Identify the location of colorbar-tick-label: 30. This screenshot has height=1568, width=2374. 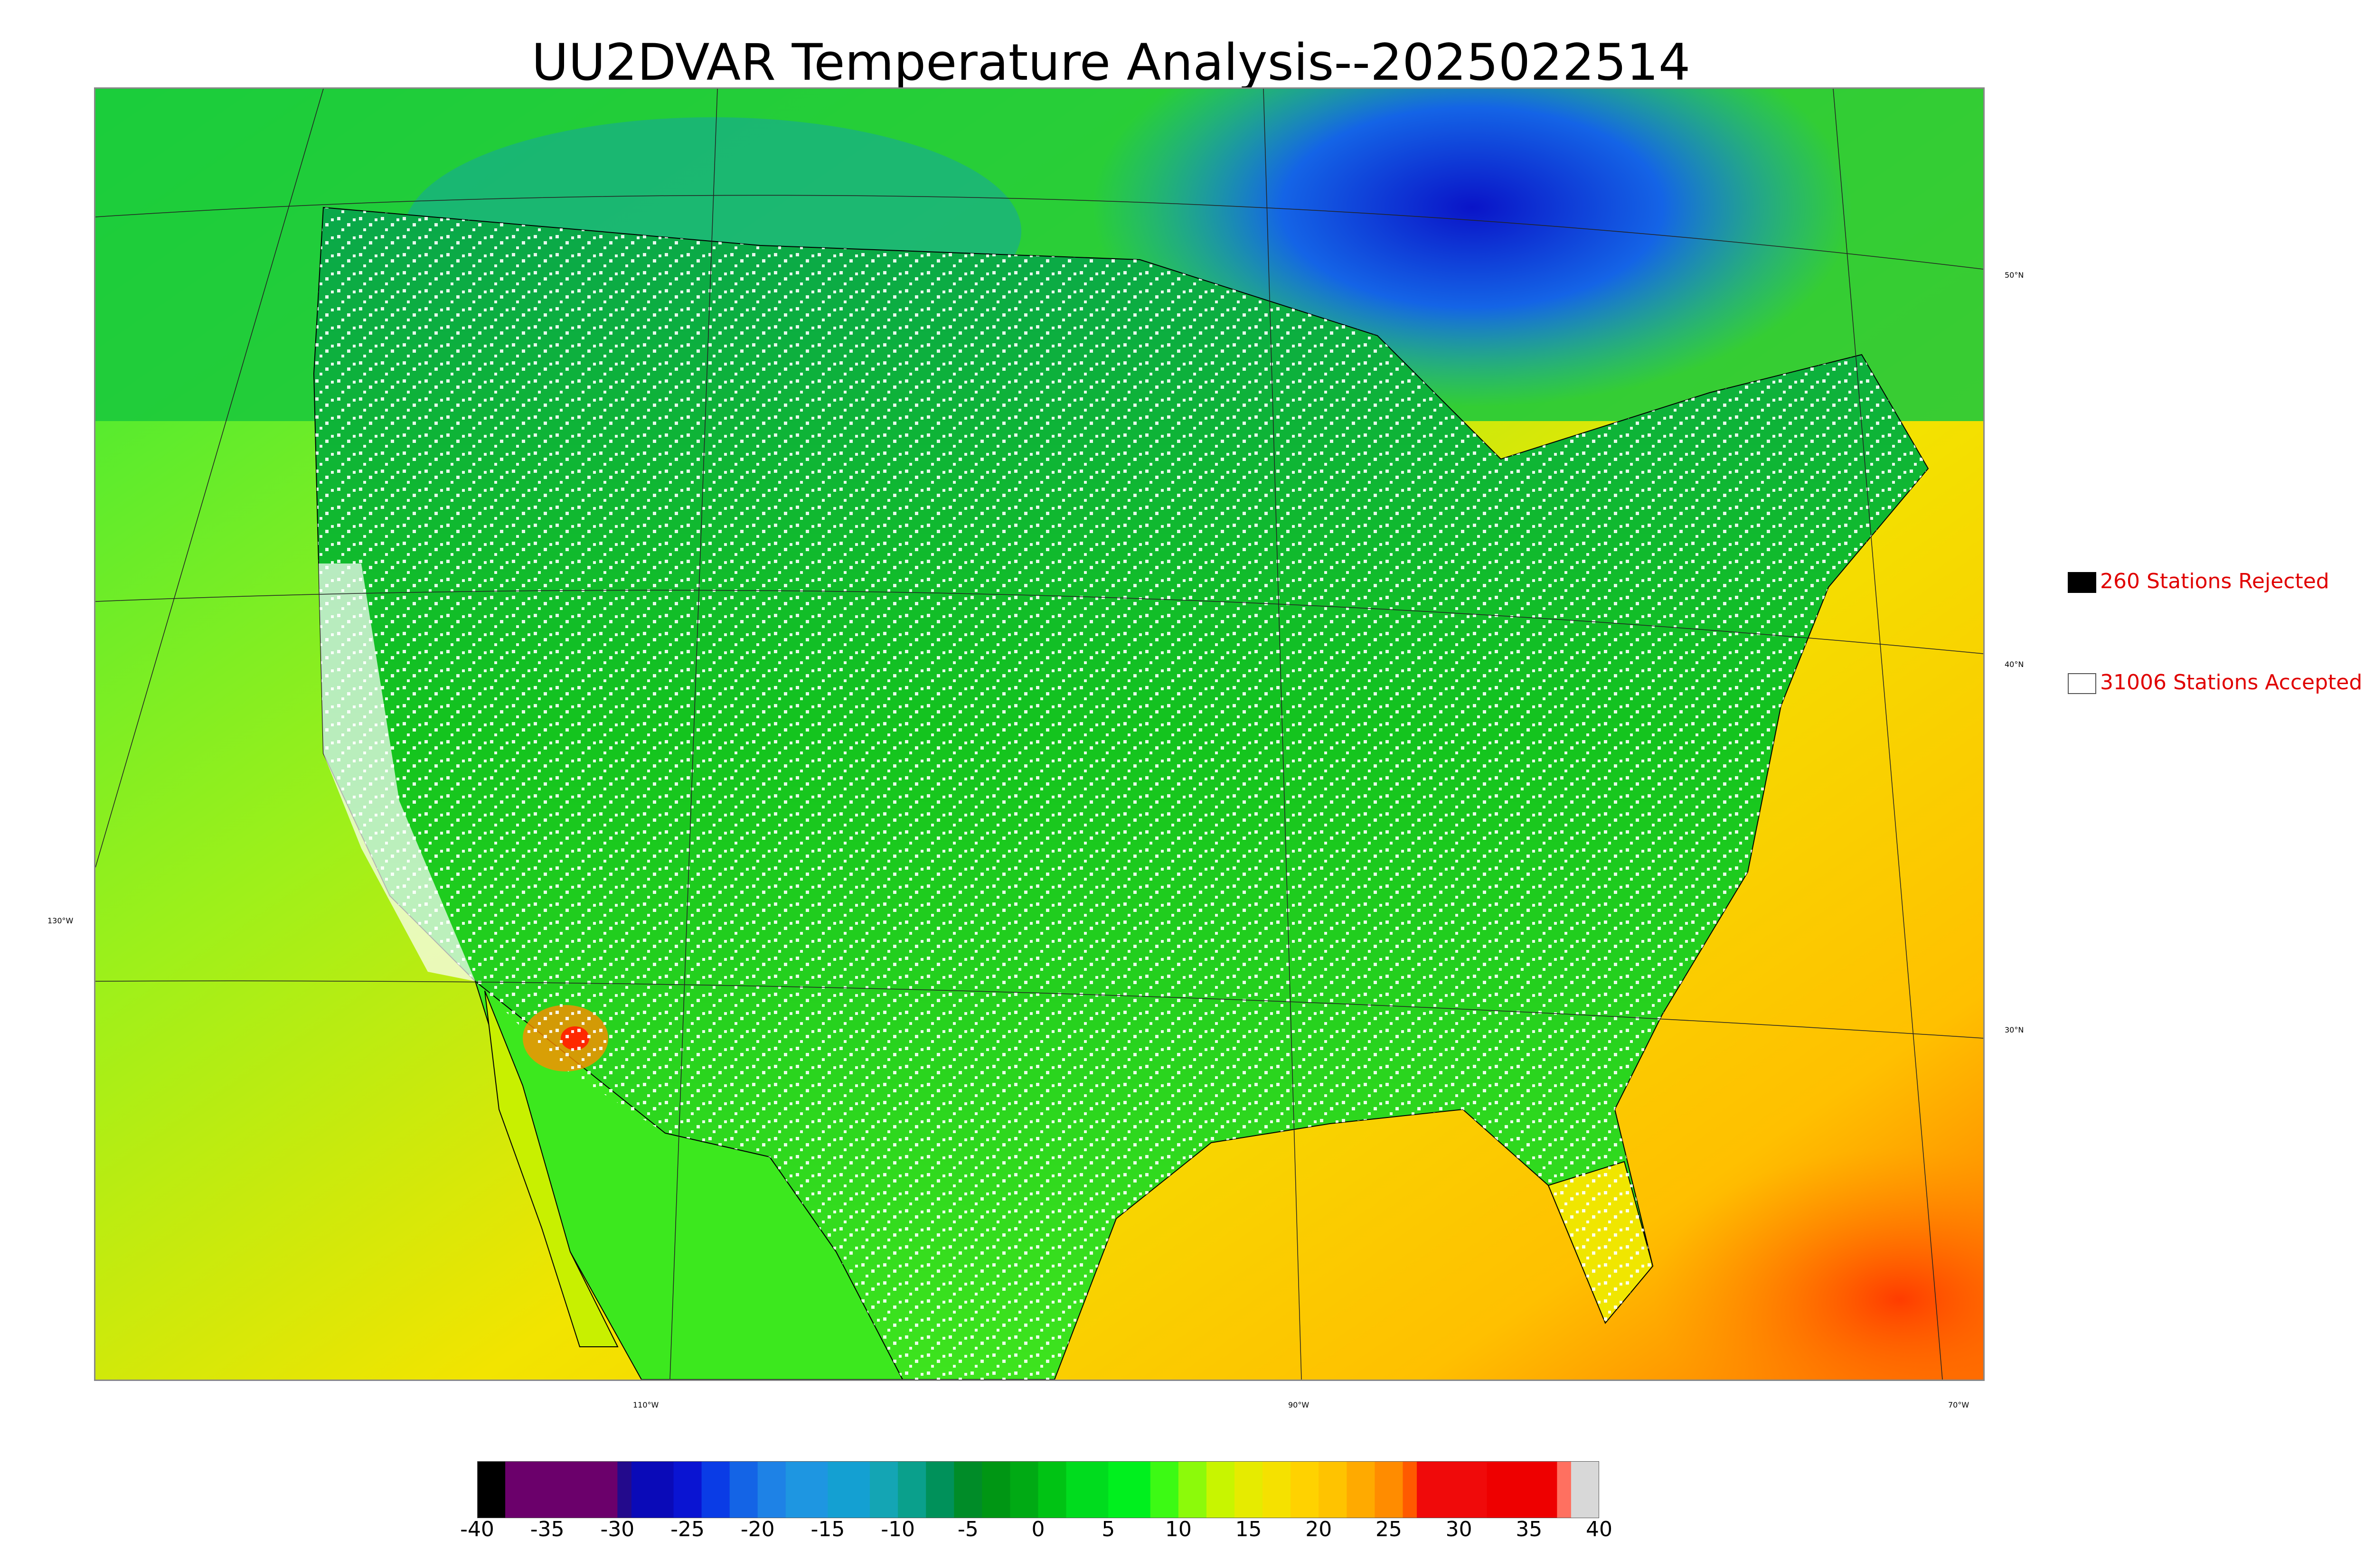
(1458, 1529).